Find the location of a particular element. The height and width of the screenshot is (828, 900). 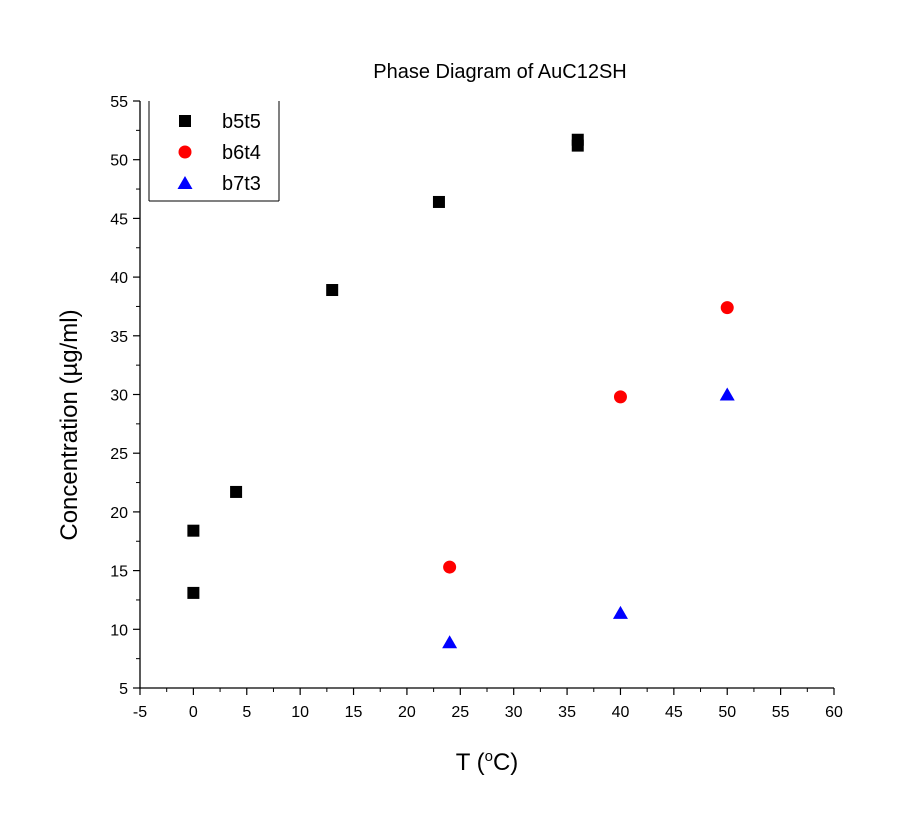

x-axis-title: T (oC) is located at coordinates (487, 762).